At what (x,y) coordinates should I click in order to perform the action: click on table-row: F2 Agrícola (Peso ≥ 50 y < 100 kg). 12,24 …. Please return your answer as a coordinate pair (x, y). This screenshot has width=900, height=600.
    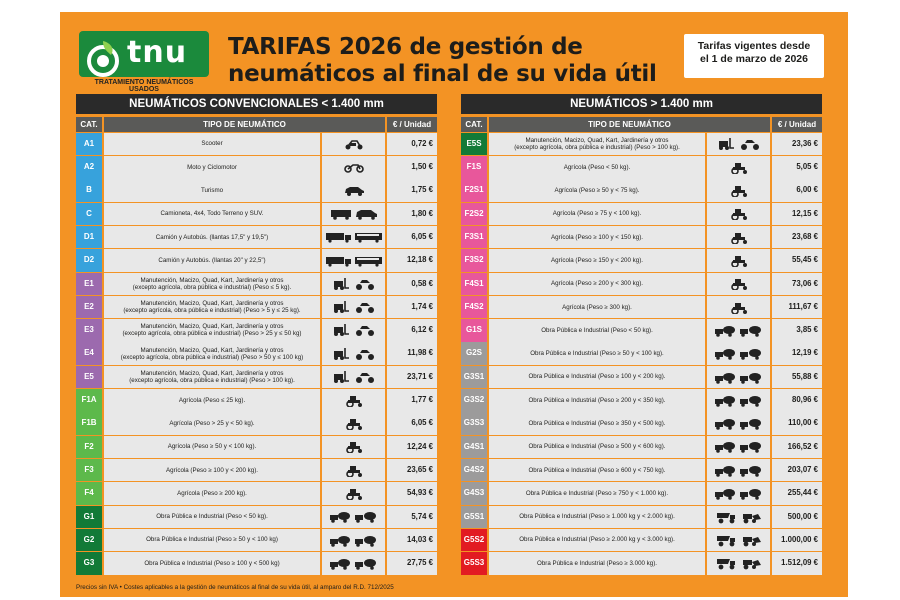
    Looking at the image, I should click on (256, 447).